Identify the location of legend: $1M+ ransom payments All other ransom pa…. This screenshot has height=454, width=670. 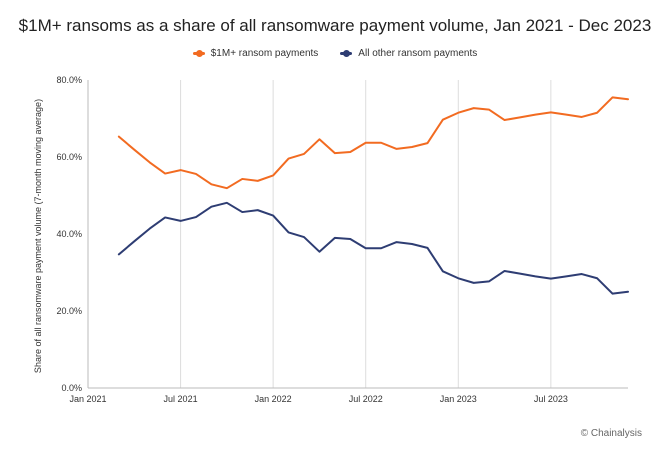
(335, 53).